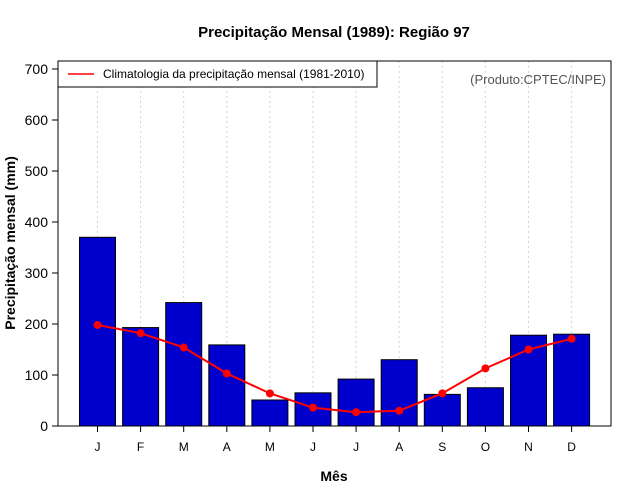  I want to click on y-axis-label: Precipitação mensal (mm), so click(10, 243).